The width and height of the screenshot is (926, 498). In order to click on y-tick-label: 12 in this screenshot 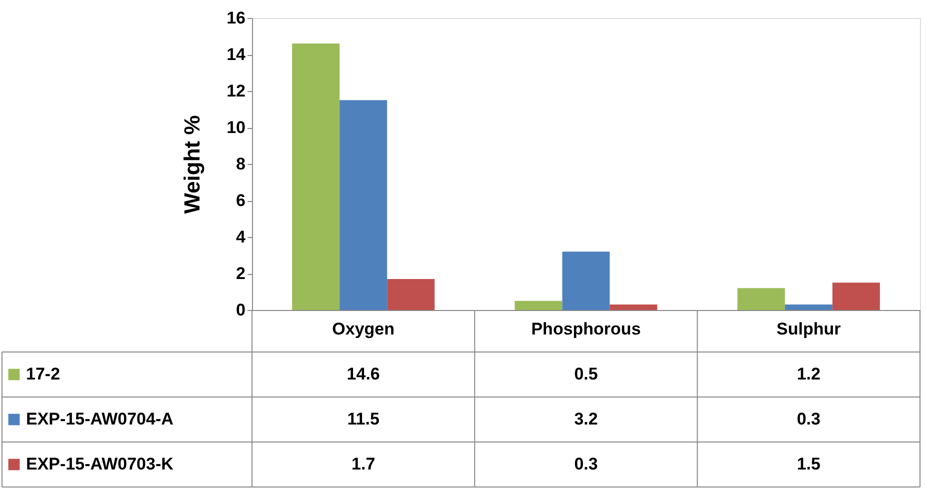, I will do `click(236, 91)`.